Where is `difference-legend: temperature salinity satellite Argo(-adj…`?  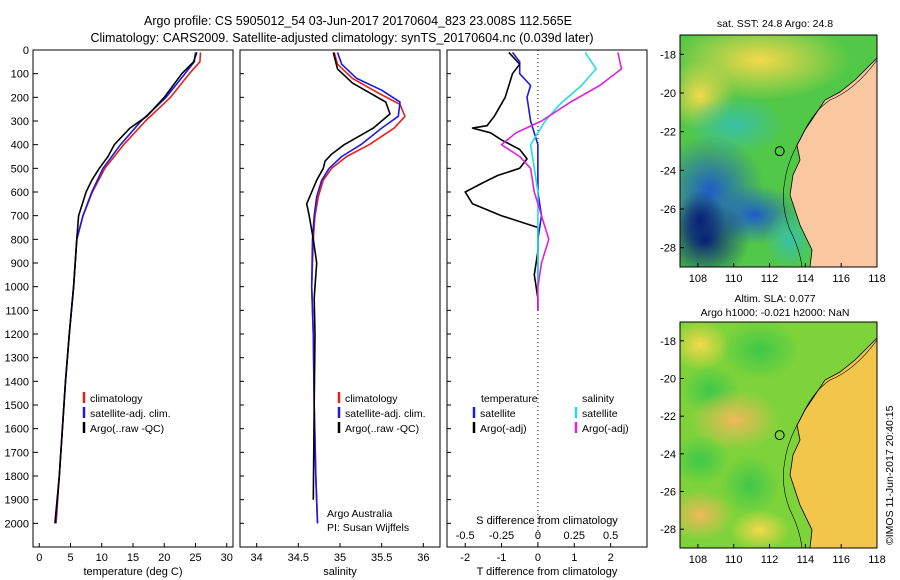 difference-legend: temperature salinity satellite Argo(-adj… is located at coordinates (550, 414).